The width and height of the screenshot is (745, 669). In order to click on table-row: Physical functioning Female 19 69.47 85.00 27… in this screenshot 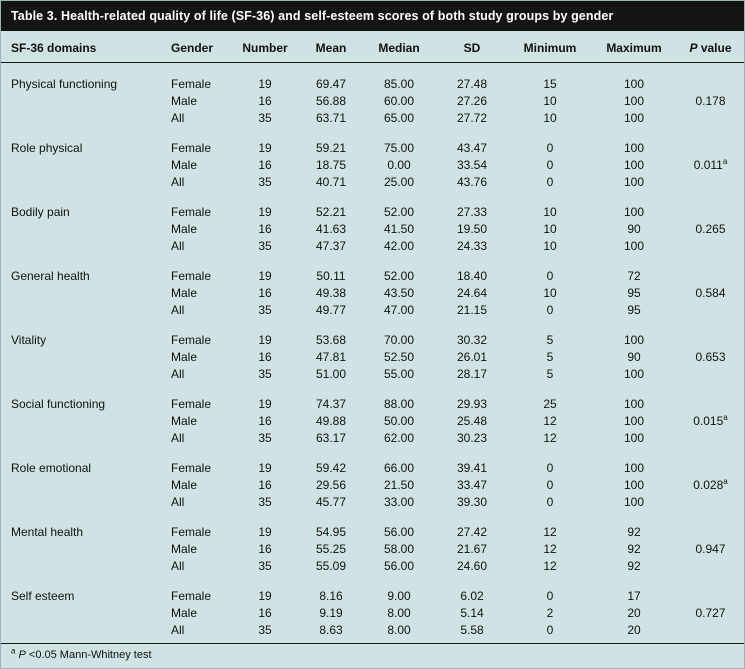, I will do `click(372, 78)`.